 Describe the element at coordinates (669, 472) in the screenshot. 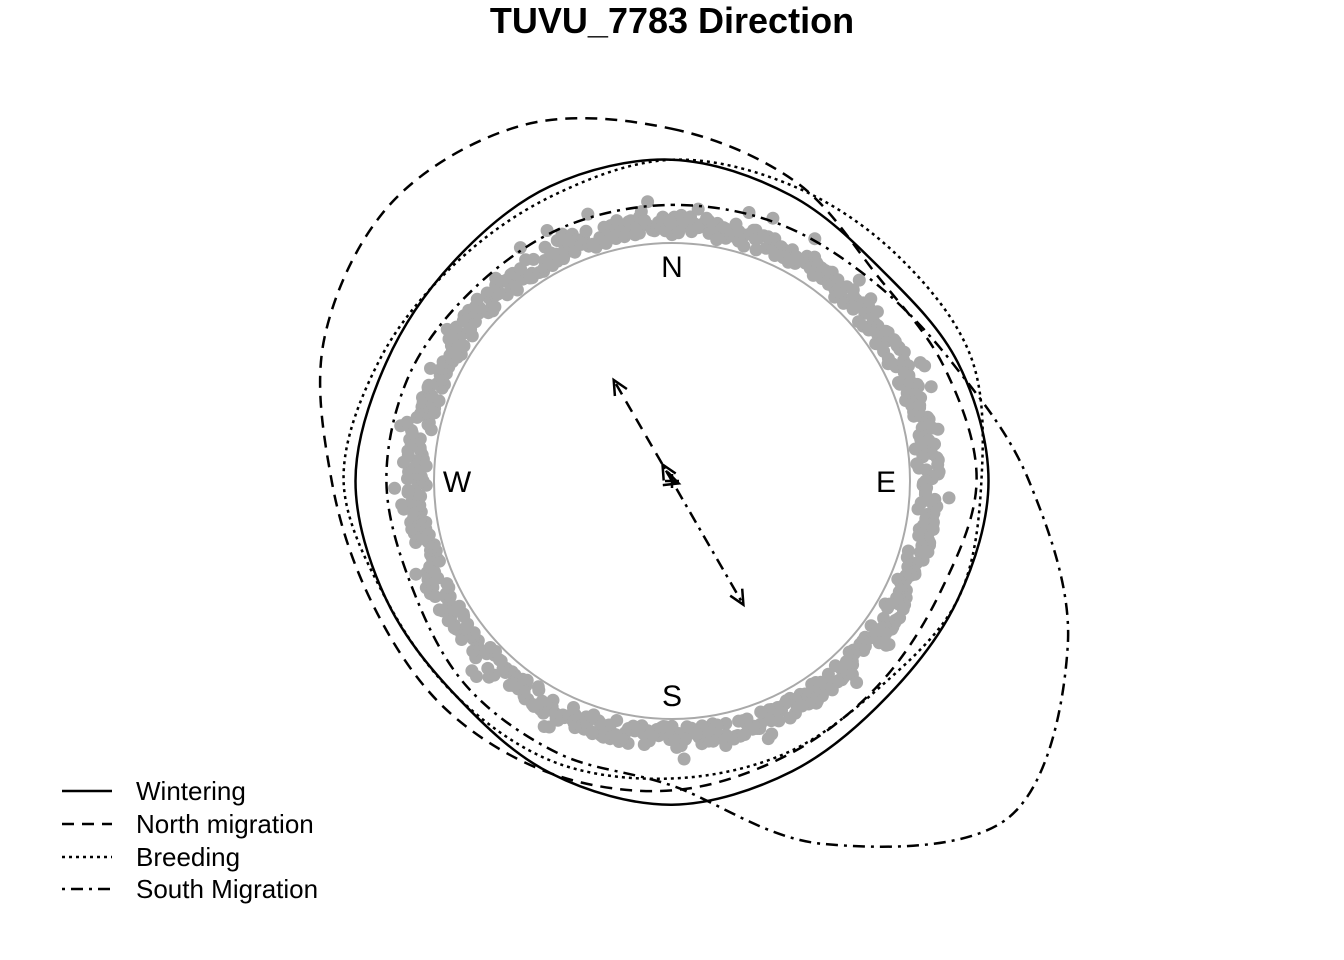

I see `mean-arrow-breeding` at that location.